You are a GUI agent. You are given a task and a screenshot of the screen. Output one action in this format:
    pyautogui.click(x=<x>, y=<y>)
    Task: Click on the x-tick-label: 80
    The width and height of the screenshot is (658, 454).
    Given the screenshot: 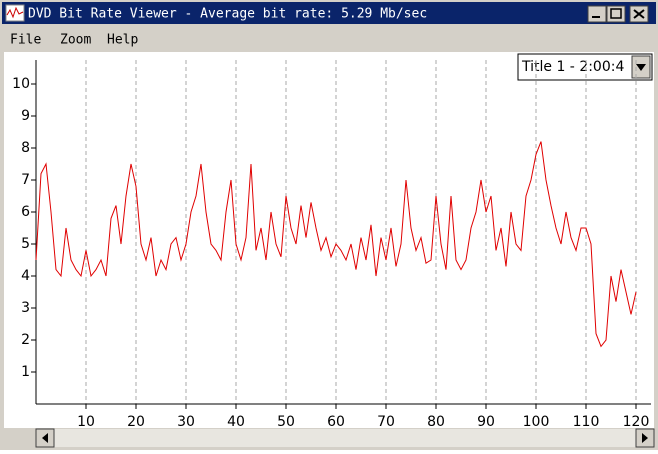 What is the action you would take?
    pyautogui.click(x=436, y=422)
    